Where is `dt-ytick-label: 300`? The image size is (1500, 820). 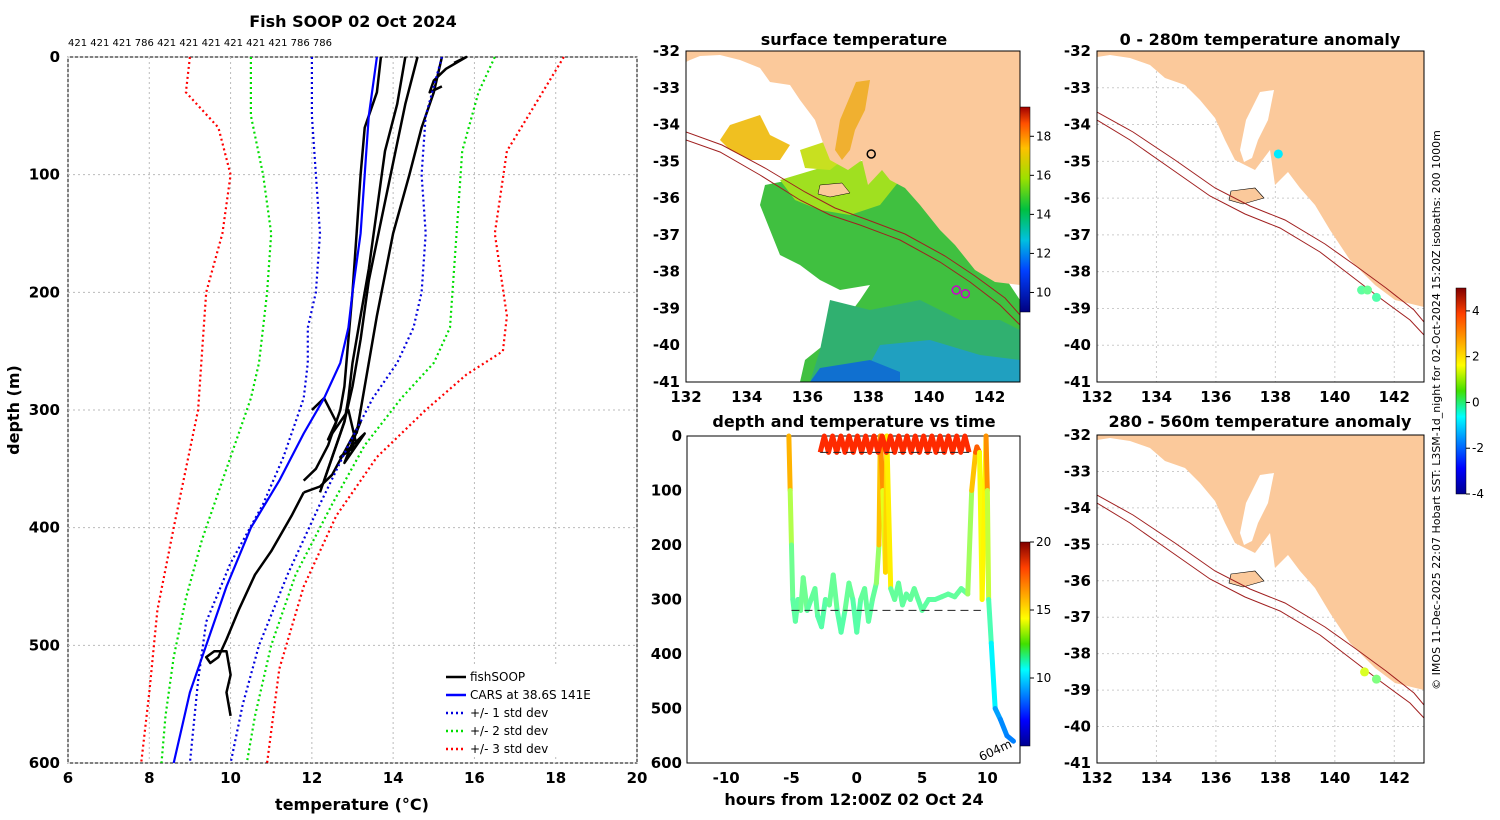
dt-ytick-label: 300 is located at coordinates (666, 600).